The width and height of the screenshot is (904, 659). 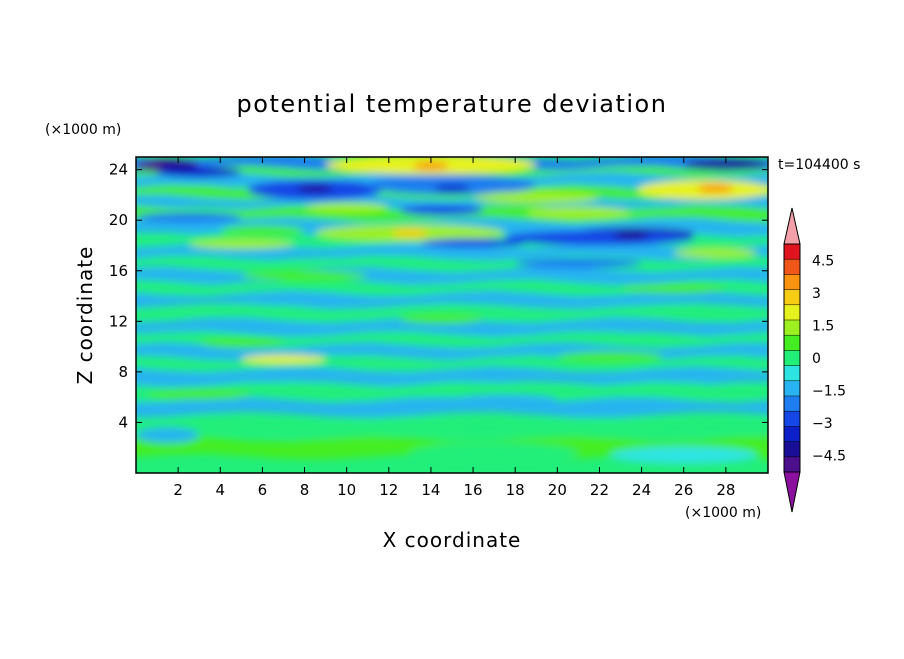 I want to click on x-tick-label: 16, so click(x=473, y=490).